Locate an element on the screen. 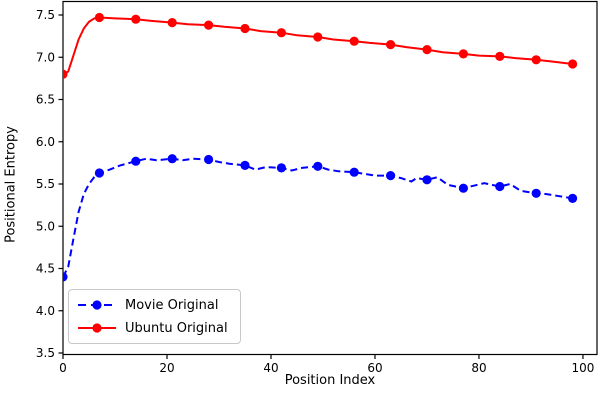  legend: Movie Original Ubuntu Original is located at coordinates (154, 316).